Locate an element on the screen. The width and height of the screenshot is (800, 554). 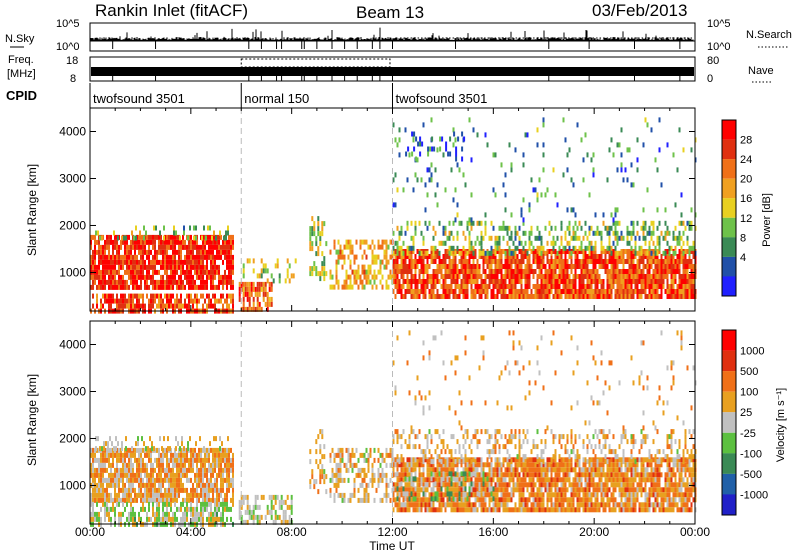
colorbar-swatch is located at coordinates (729, 130).